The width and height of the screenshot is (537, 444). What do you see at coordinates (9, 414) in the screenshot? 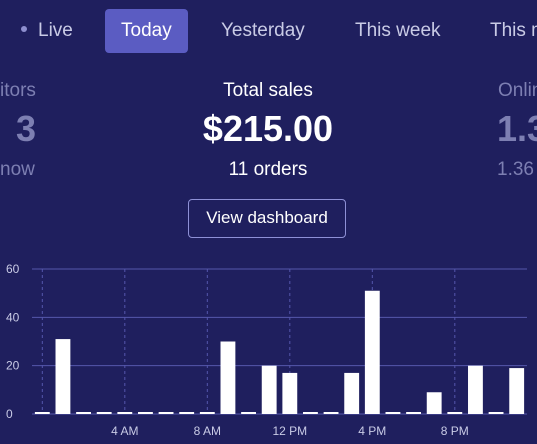
I see `y-tick-label: 0` at bounding box center [9, 414].